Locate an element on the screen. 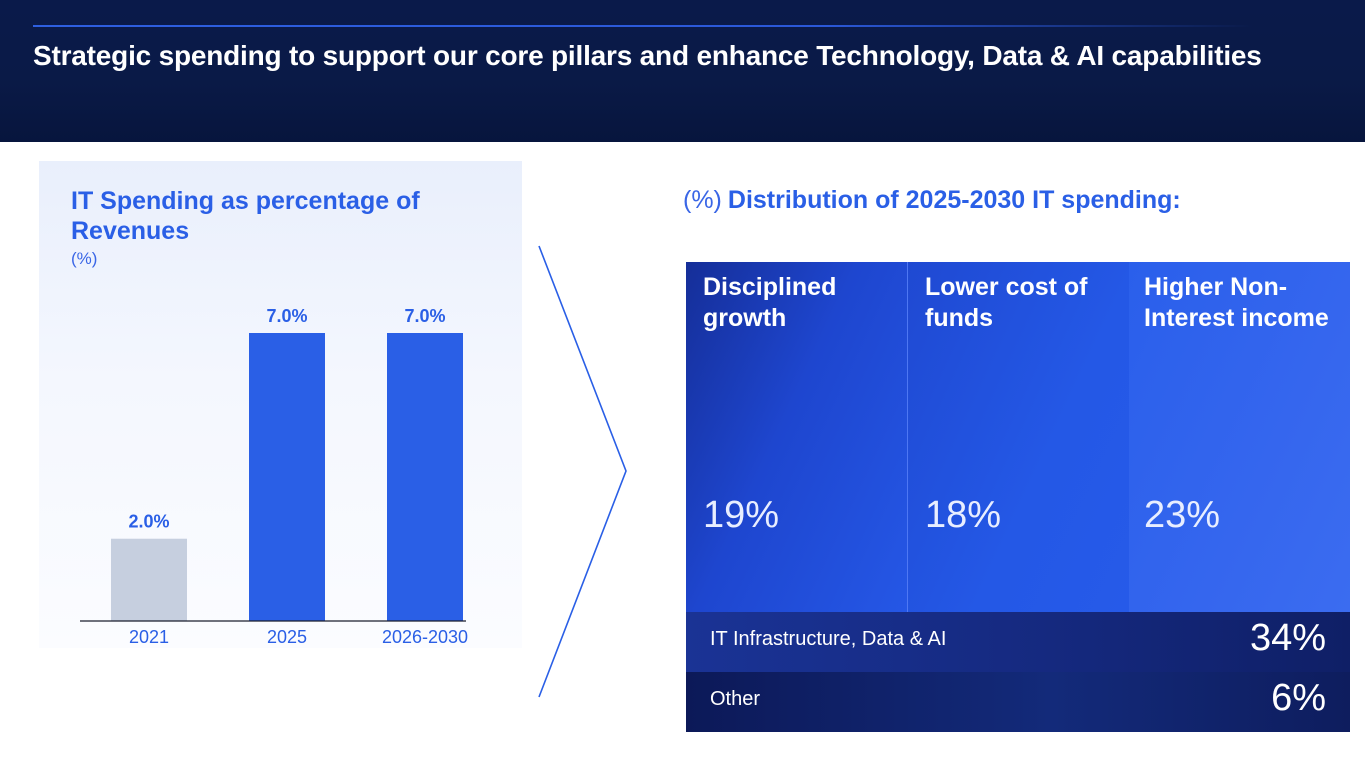  pillar-label: Higher Non-Interest income is located at coordinates (1236, 302).